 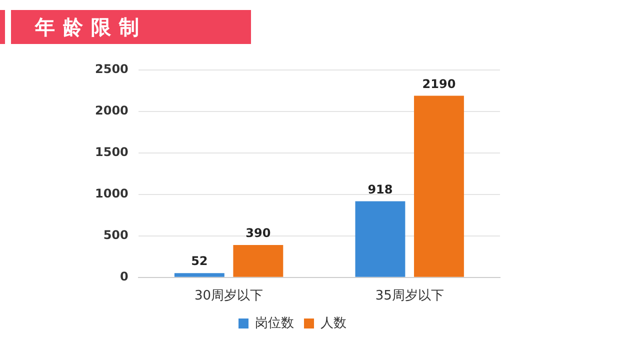 I want to click on legend-label: 岗位数, so click(x=274, y=323).